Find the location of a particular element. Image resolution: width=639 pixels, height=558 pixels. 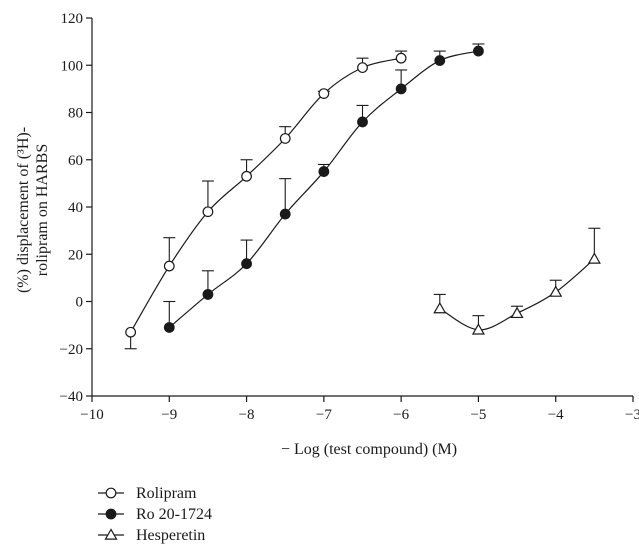

y-tick-label: 0 is located at coordinates (80, 303).